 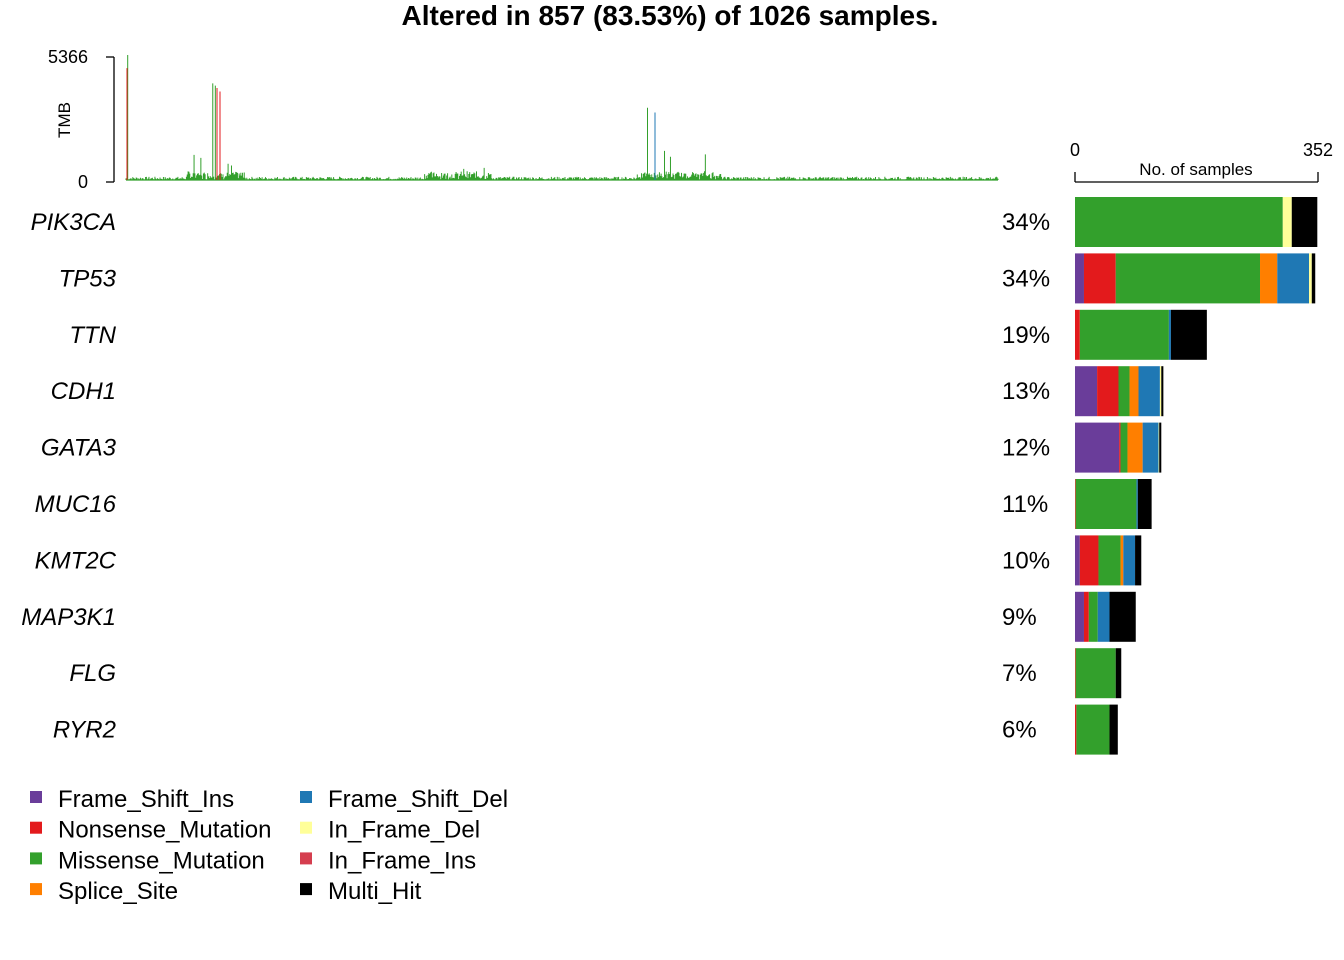 I want to click on bar-segment-muc16-multi-hit, so click(x=1144, y=504).